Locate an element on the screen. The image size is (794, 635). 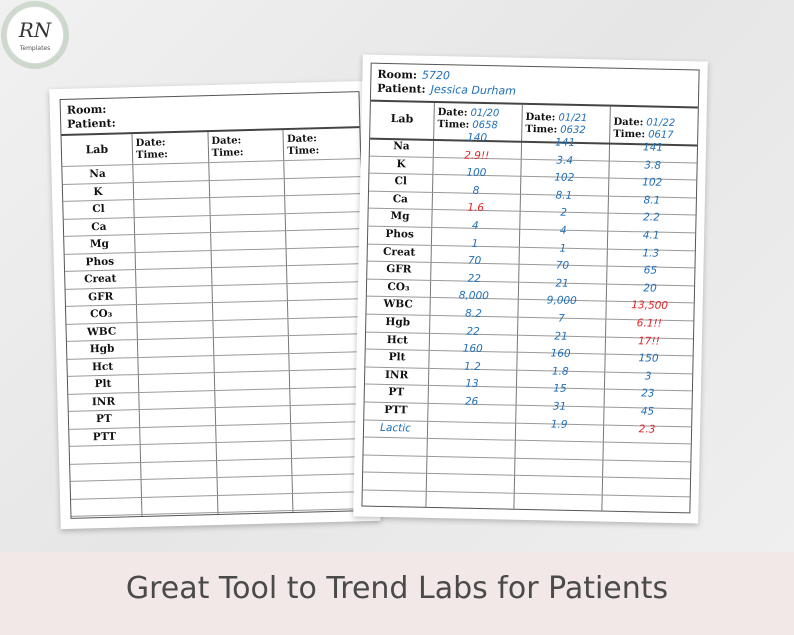
lab-name: PT is located at coordinates (103, 419).